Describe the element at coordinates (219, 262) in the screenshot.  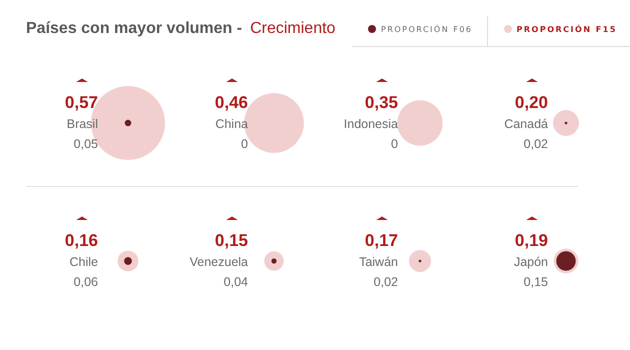
I see `category-label: Venezuela` at that location.